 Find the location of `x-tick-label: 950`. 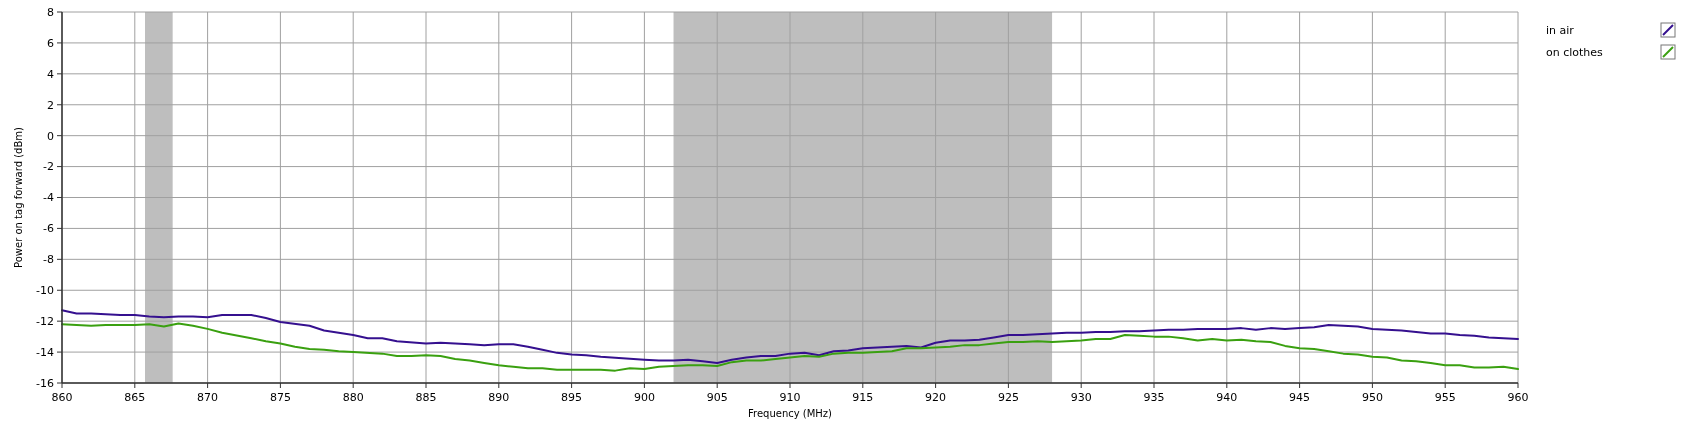

x-tick-label: 950 is located at coordinates (1372, 397).